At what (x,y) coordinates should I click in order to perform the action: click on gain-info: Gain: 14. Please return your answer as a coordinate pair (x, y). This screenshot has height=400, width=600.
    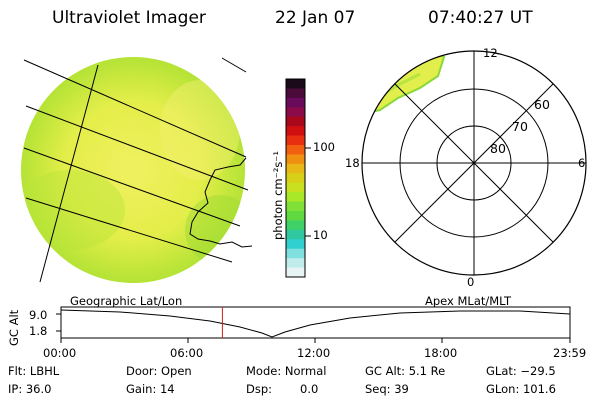
    Looking at the image, I should click on (150, 389).